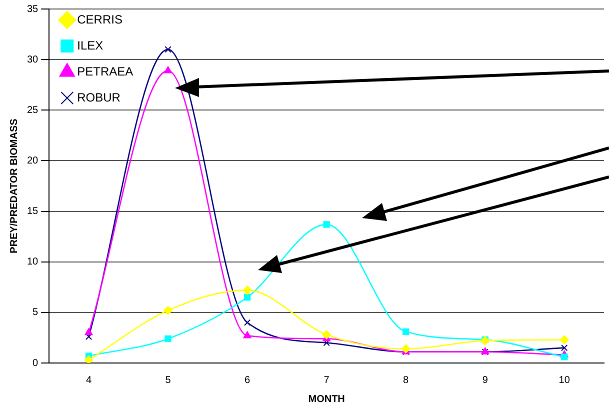  I want to click on y-tick-label: 30, so click(33, 60).